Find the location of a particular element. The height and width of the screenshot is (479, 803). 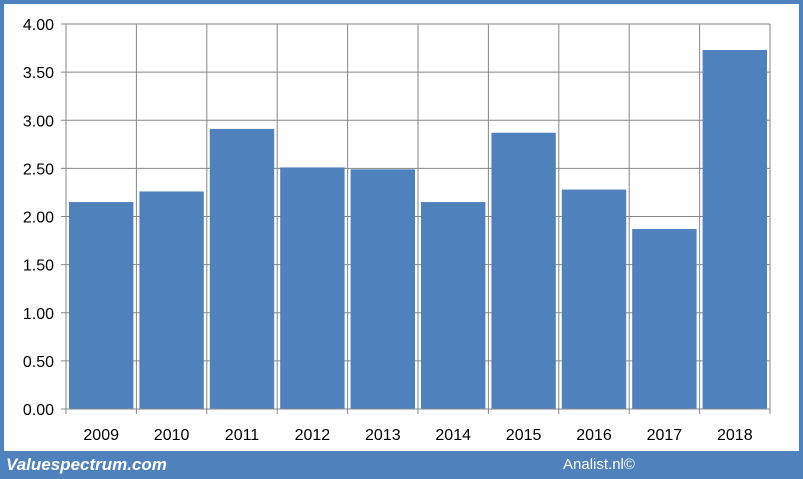

x-tick-label: 2015 is located at coordinates (524, 435).